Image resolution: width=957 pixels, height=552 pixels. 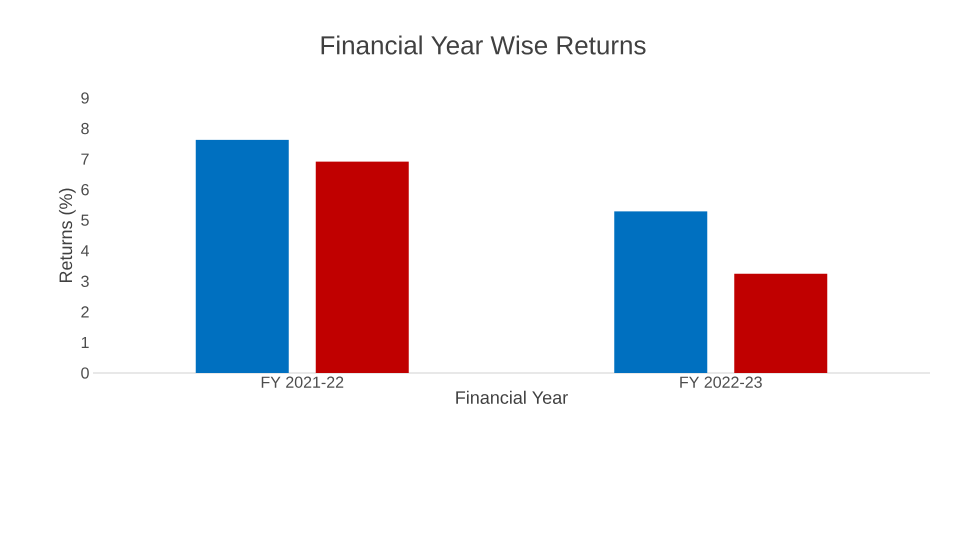 I want to click on y-tick-label: 4, so click(x=84, y=250).